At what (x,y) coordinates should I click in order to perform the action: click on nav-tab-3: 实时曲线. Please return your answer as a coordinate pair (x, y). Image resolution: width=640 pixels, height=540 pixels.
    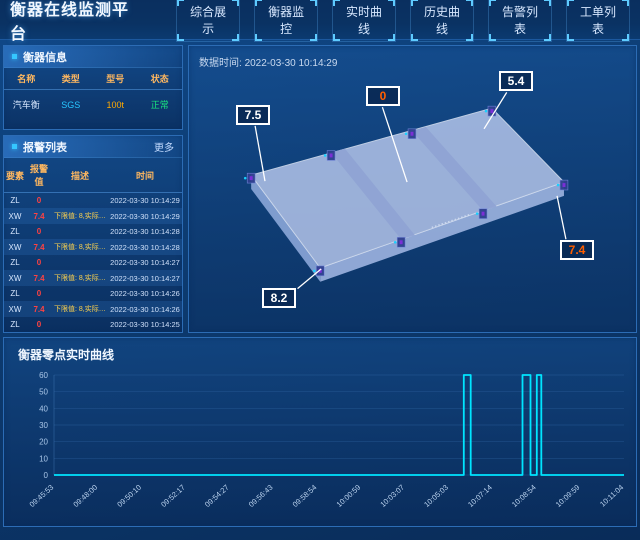
    Looking at the image, I should click on (364, 21).